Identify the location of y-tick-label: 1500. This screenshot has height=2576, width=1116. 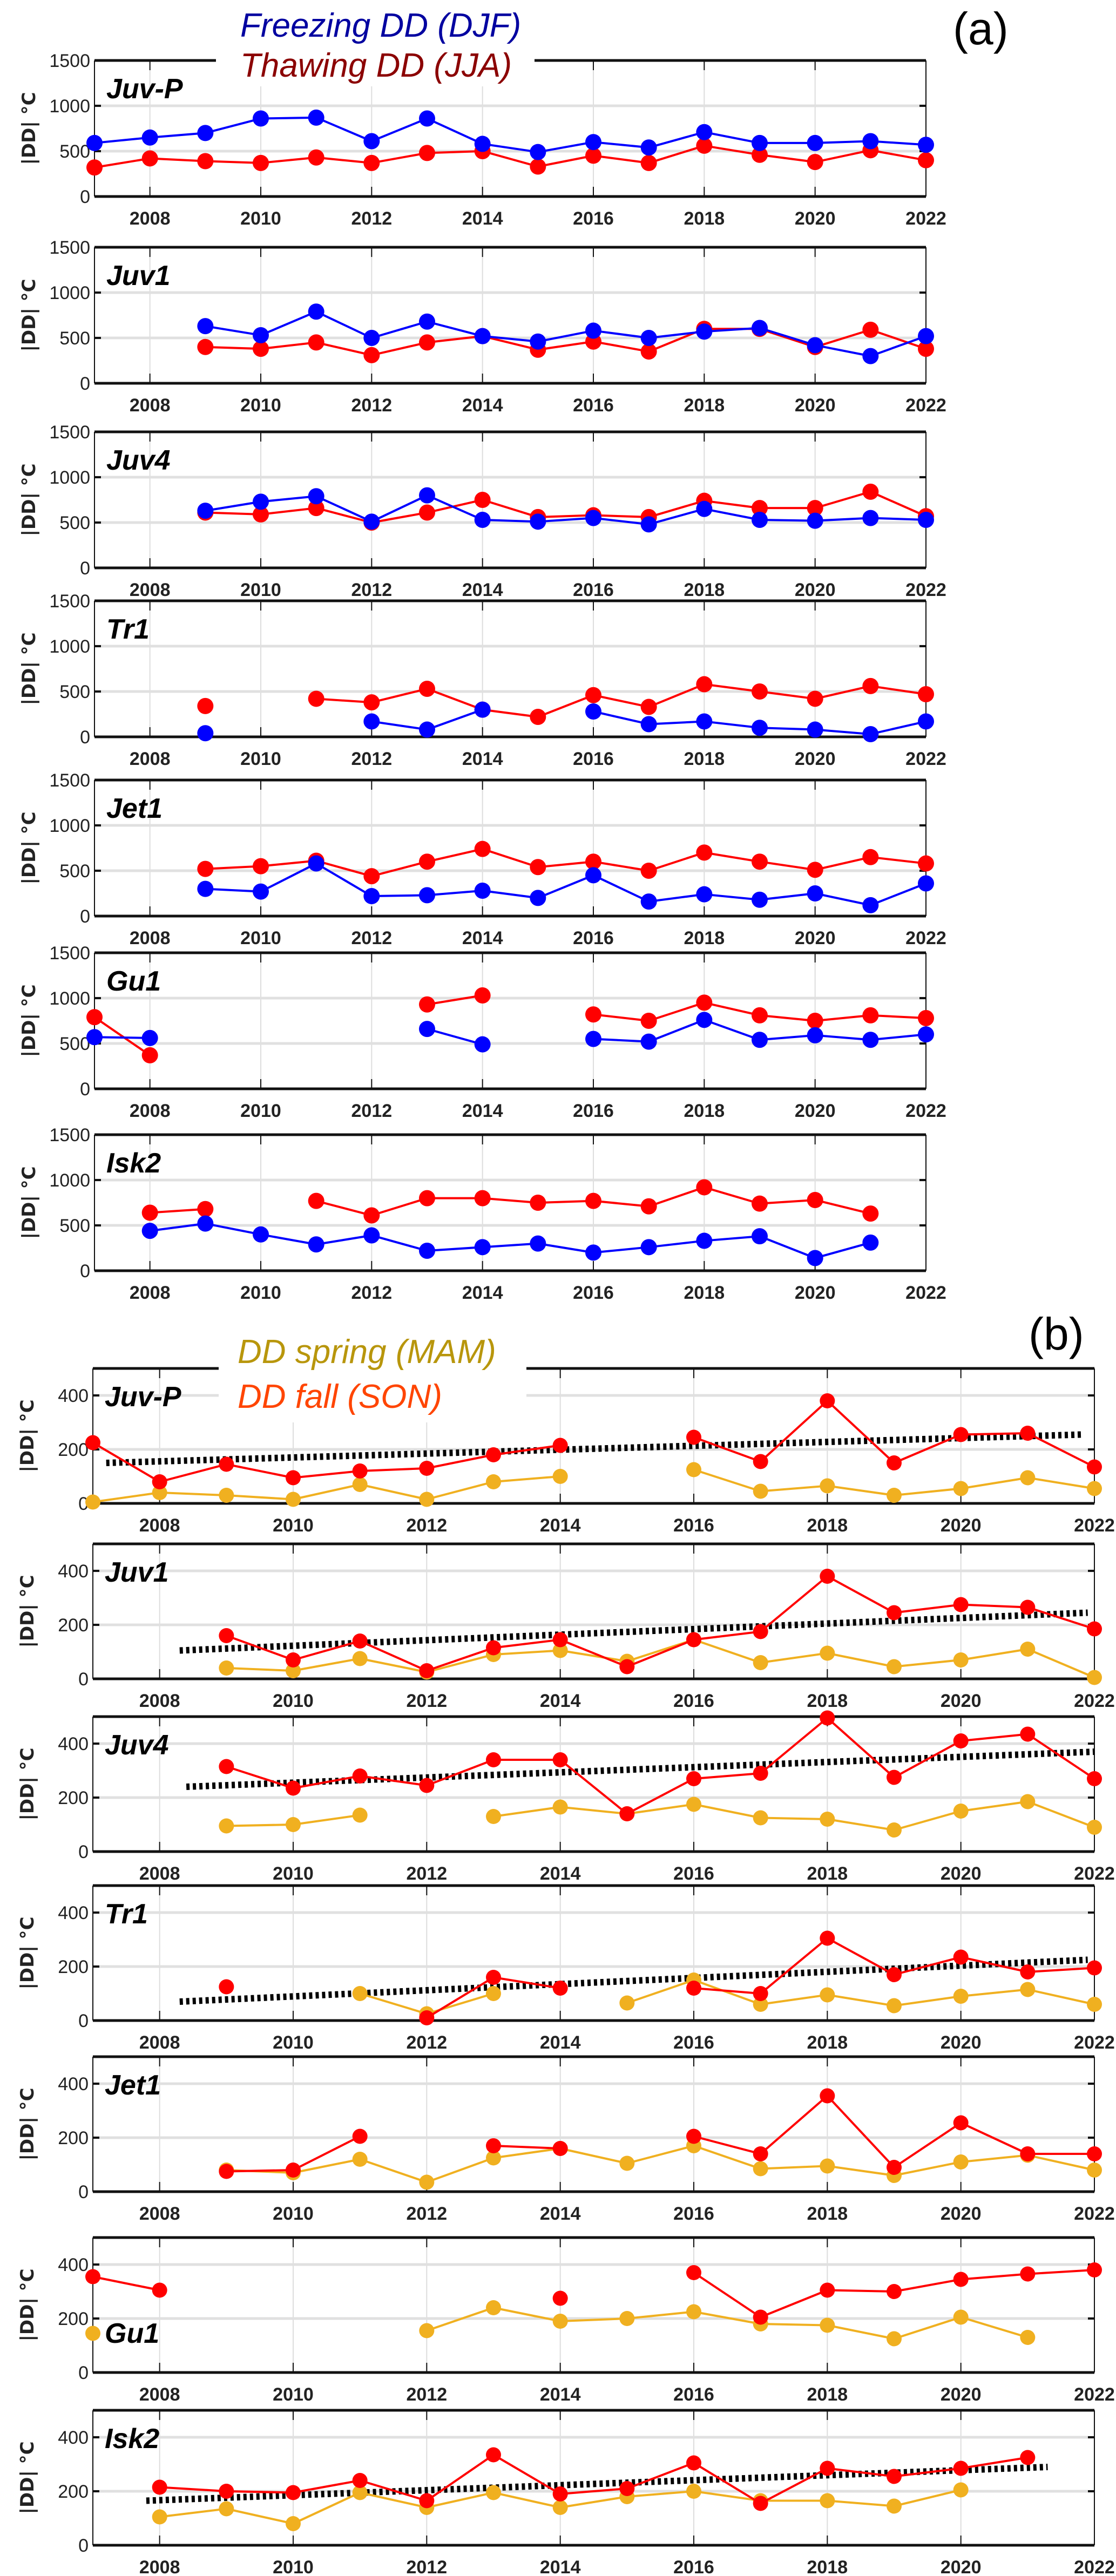
(69, 61).